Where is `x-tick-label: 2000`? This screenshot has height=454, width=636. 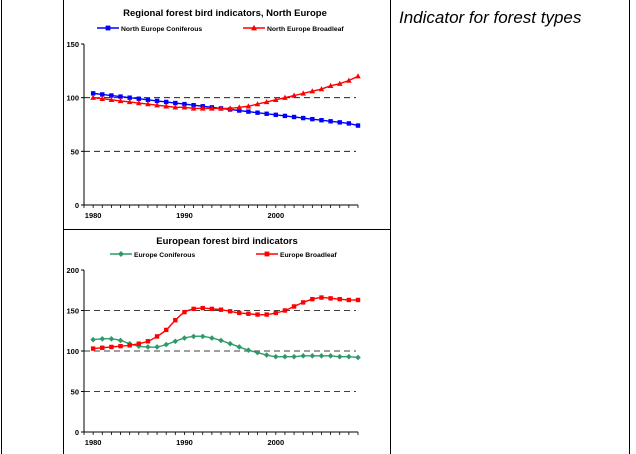 x-tick-label: 2000 is located at coordinates (275, 215).